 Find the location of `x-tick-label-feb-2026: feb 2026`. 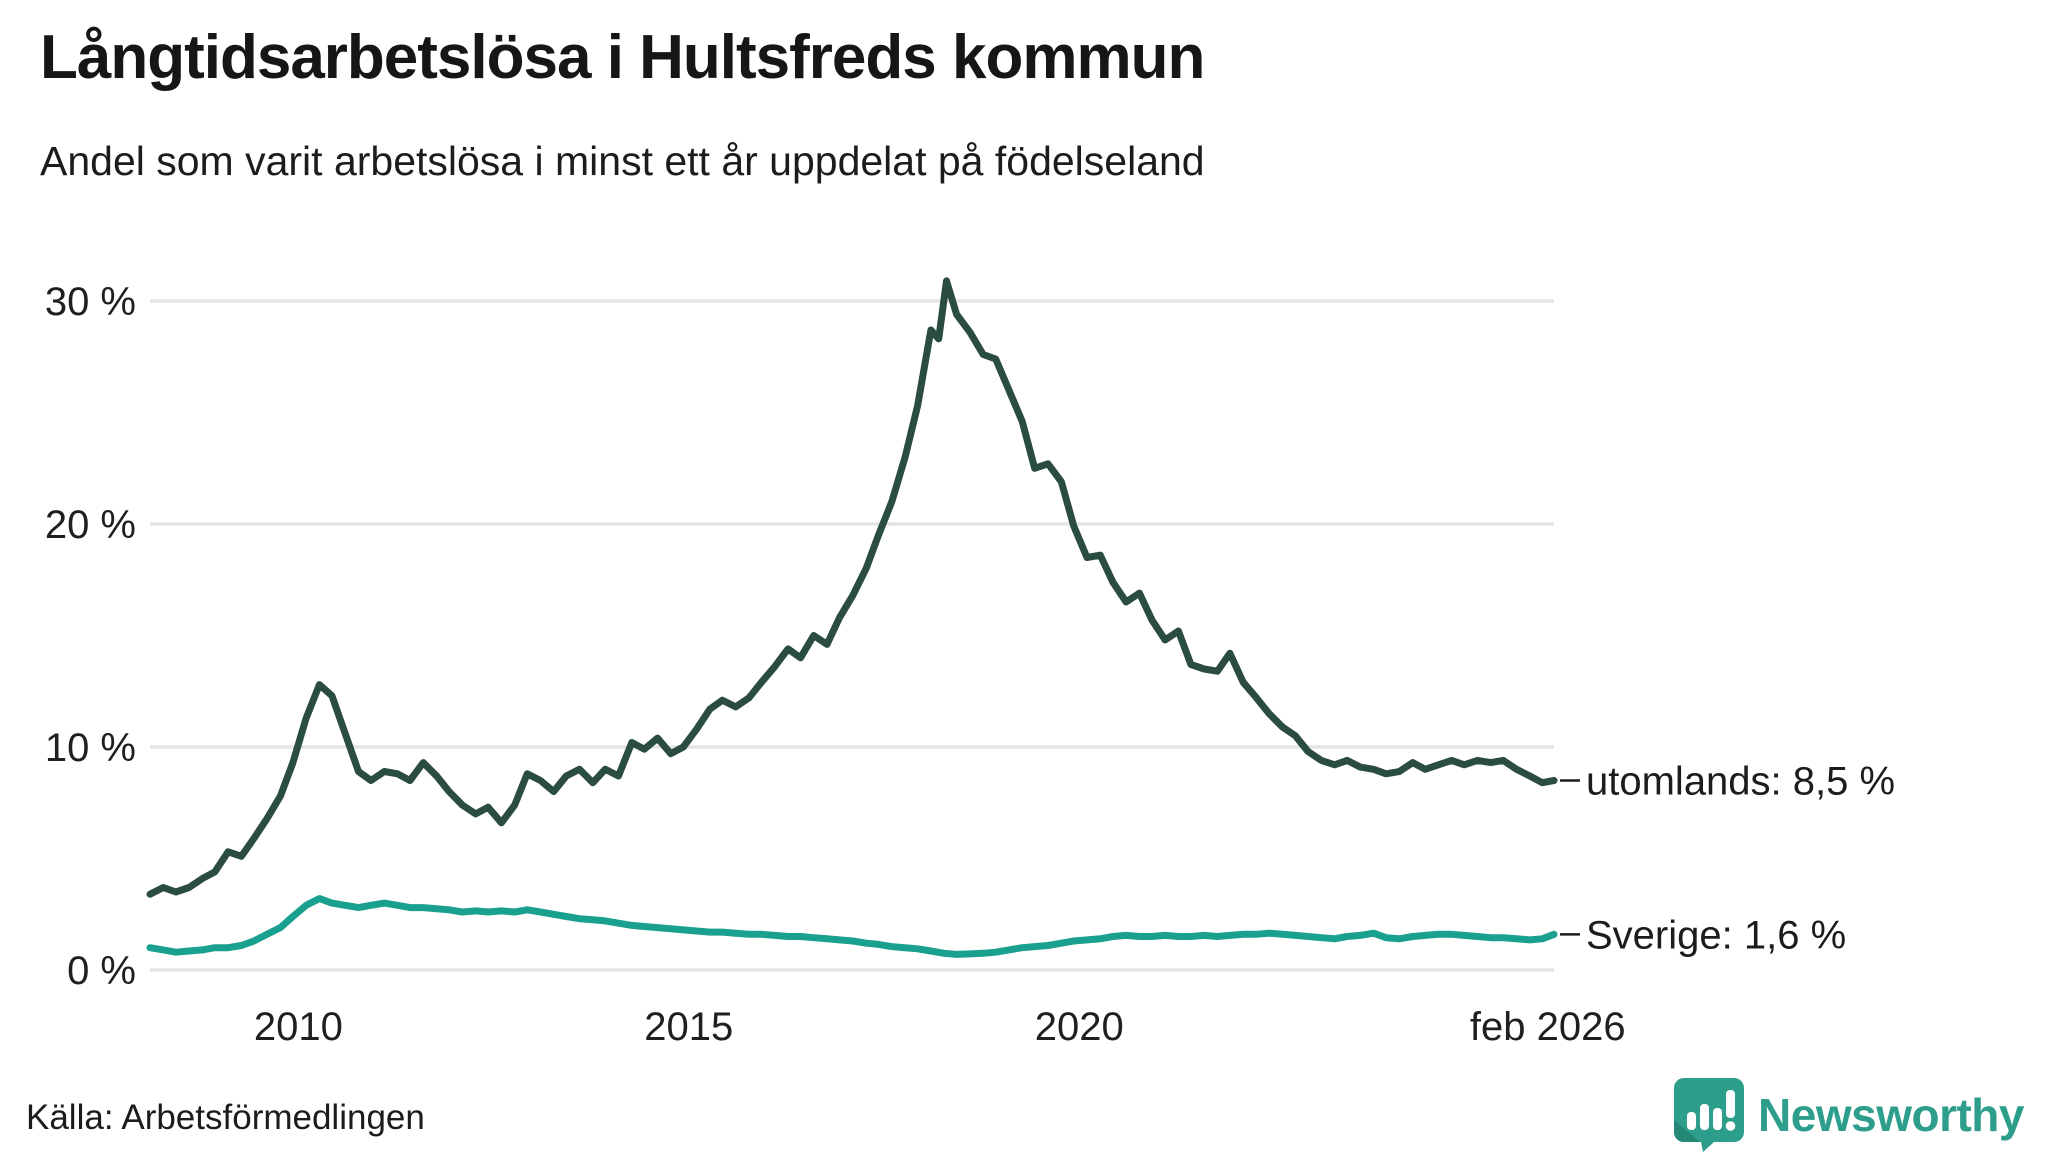

x-tick-label-feb-2026: feb 2026 is located at coordinates (1548, 1027).